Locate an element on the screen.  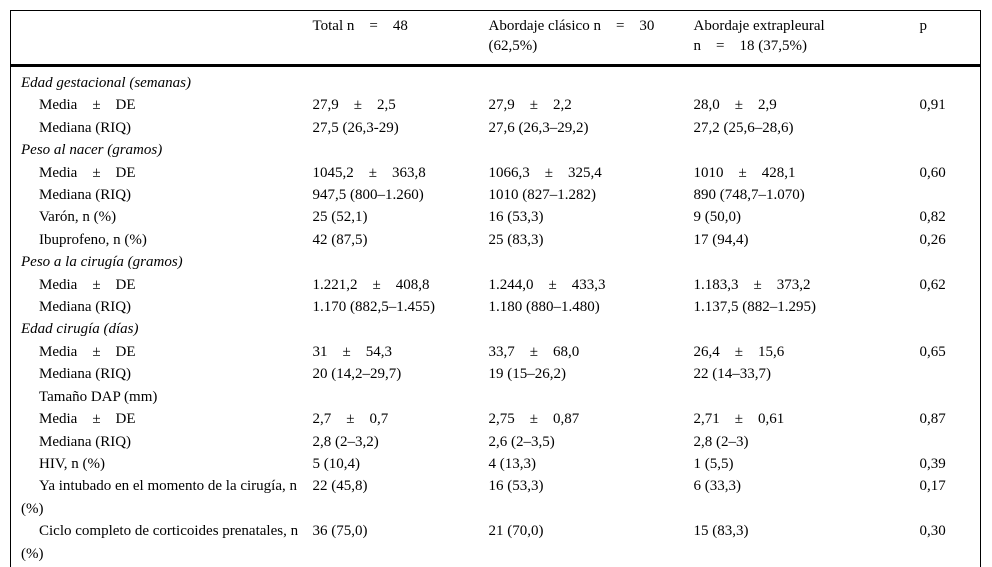
cell-total: 42 (87,5) is located at coordinates (340, 239).